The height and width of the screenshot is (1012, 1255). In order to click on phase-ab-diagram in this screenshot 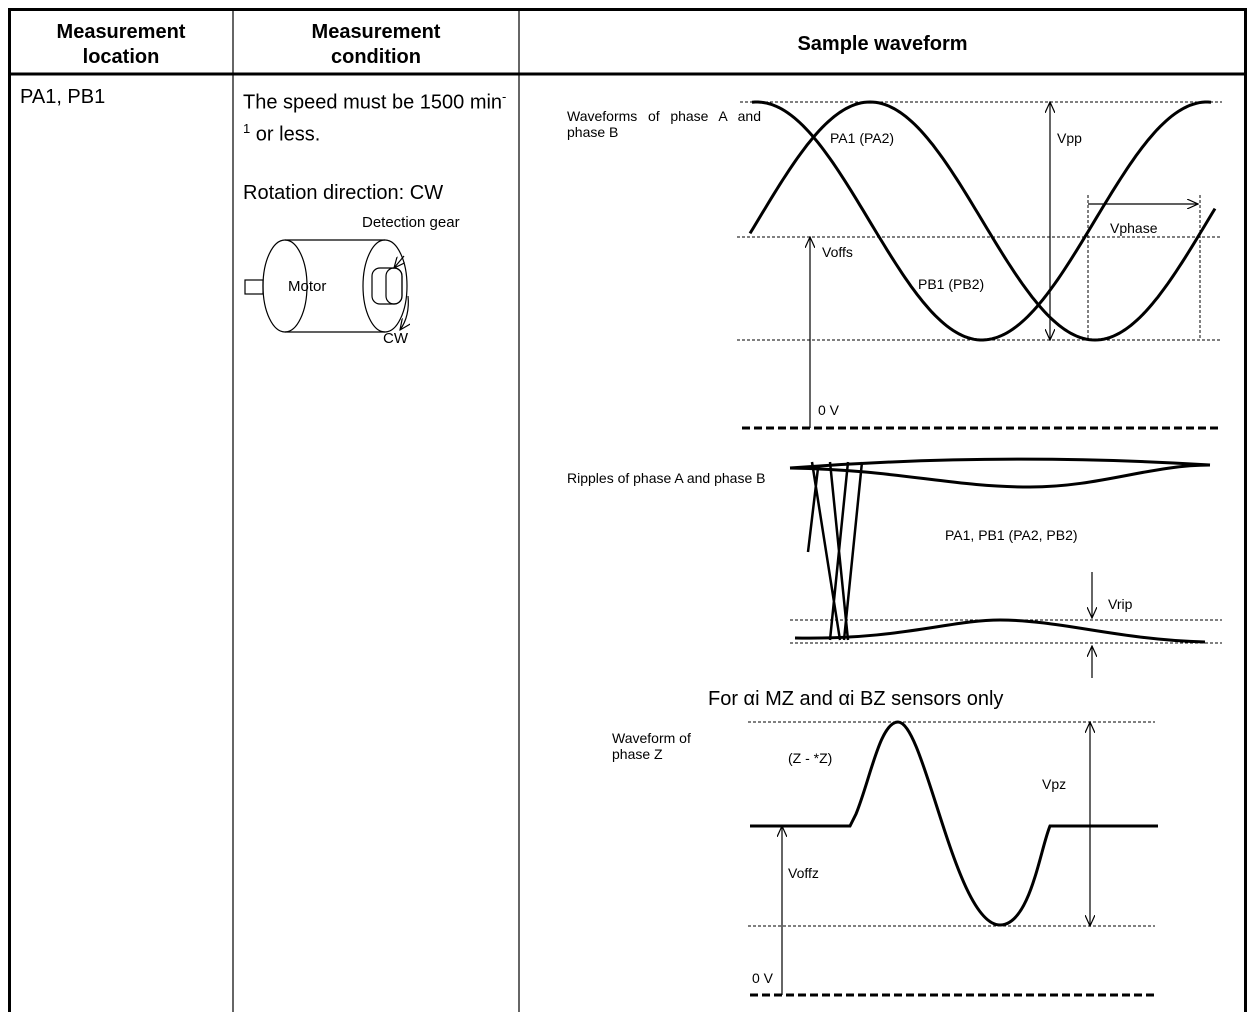, I will do `click(979, 265)`.